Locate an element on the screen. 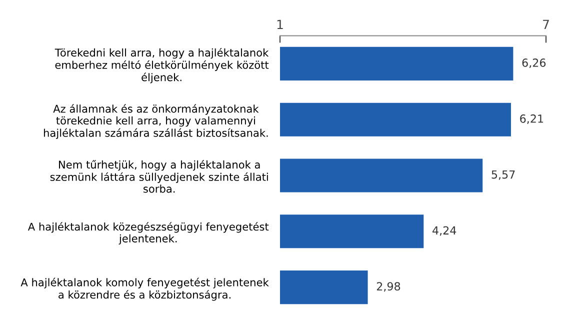 The width and height of the screenshot is (567, 325). data-label: 6,26 is located at coordinates (534, 63).